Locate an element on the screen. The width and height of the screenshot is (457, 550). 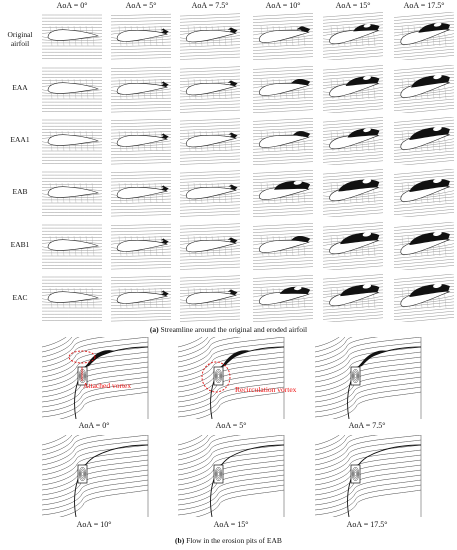
row-label-original-airfoil: Original airfoil is located at coordinates (20, 39).